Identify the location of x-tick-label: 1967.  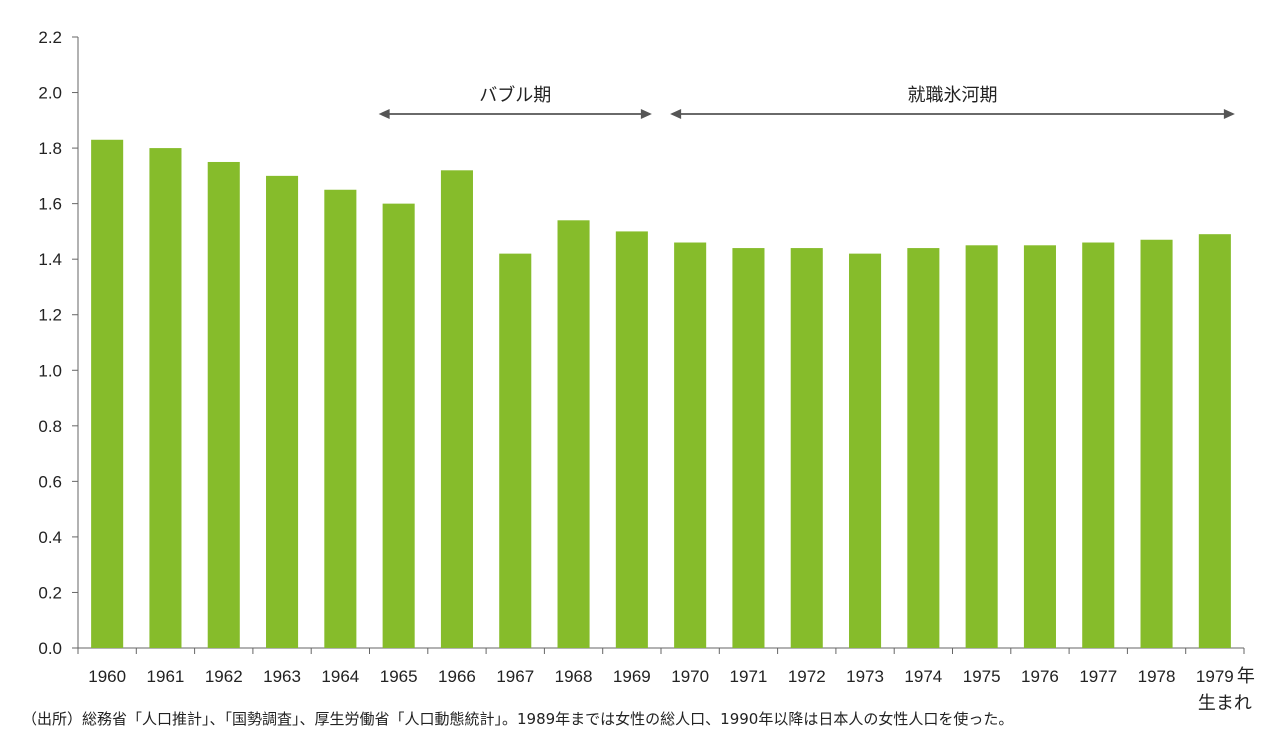
(515, 676).